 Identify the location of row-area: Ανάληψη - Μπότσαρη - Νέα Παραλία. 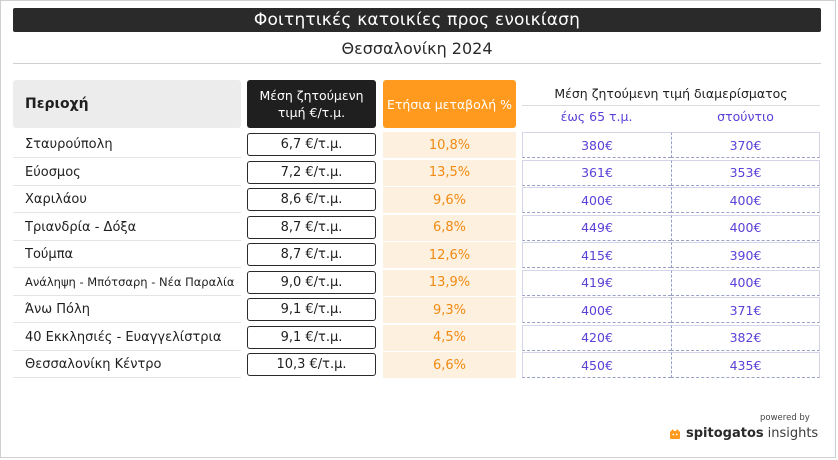
(127, 282).